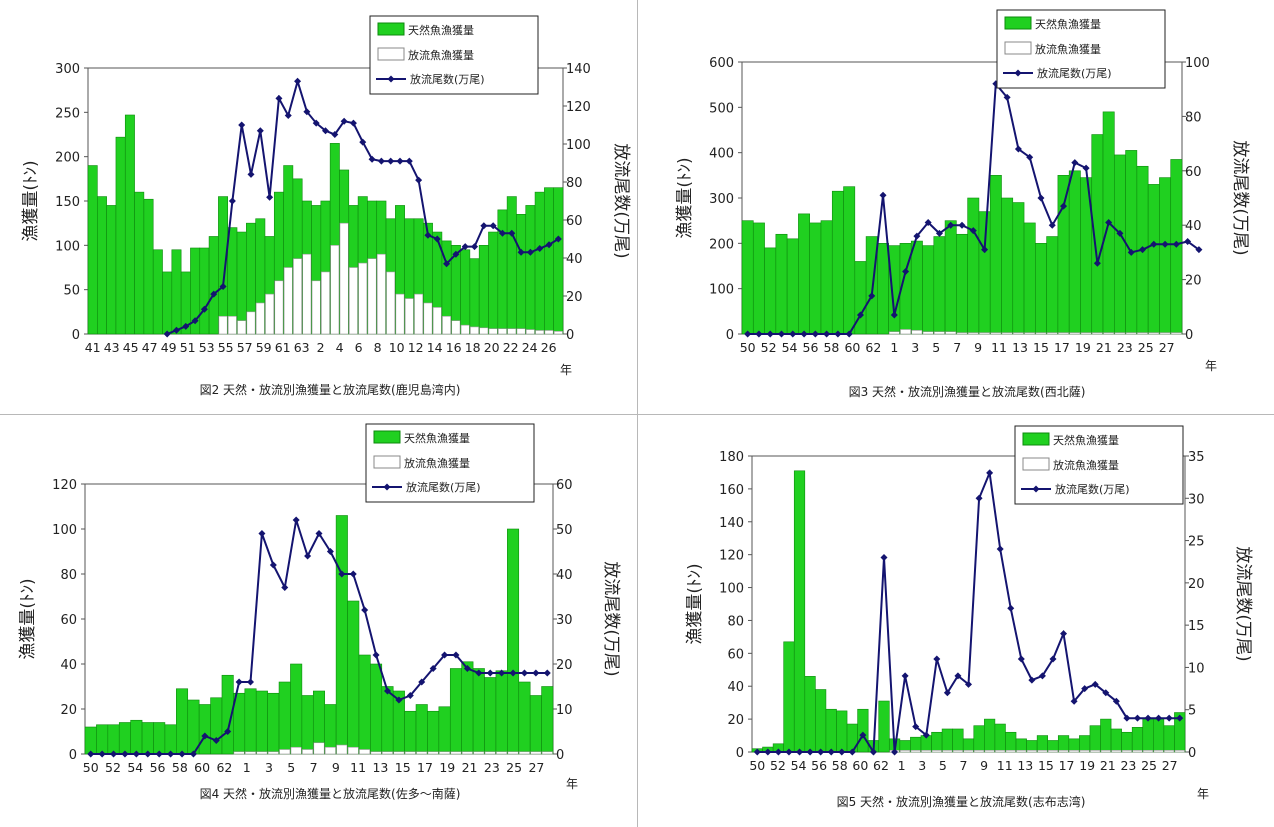 This screenshot has height=827, width=1274. Describe the element at coordinates (881, 765) in the screenshot. I see `x-tick-label: 62` at that location.